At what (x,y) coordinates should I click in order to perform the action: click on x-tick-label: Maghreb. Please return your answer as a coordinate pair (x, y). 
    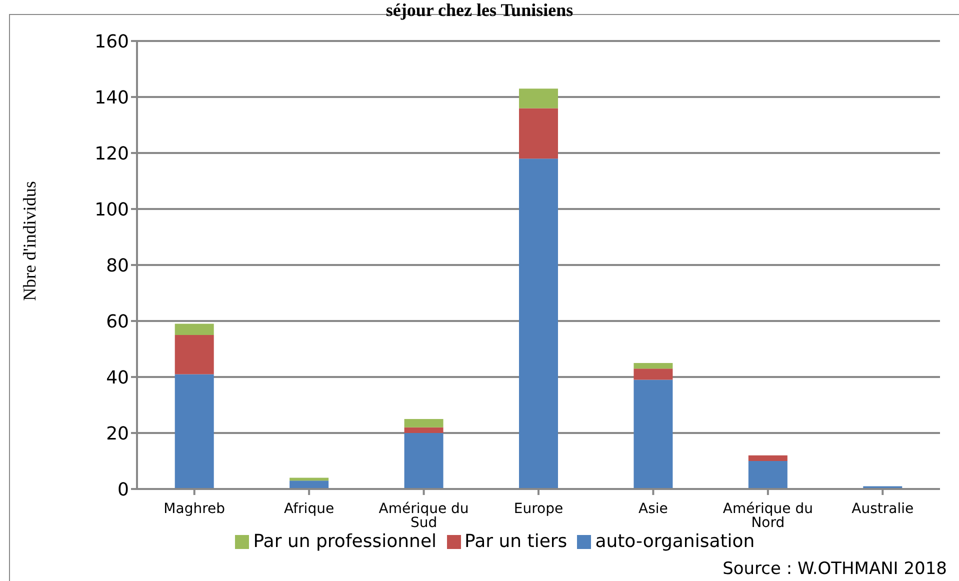
    Looking at the image, I should click on (195, 508).